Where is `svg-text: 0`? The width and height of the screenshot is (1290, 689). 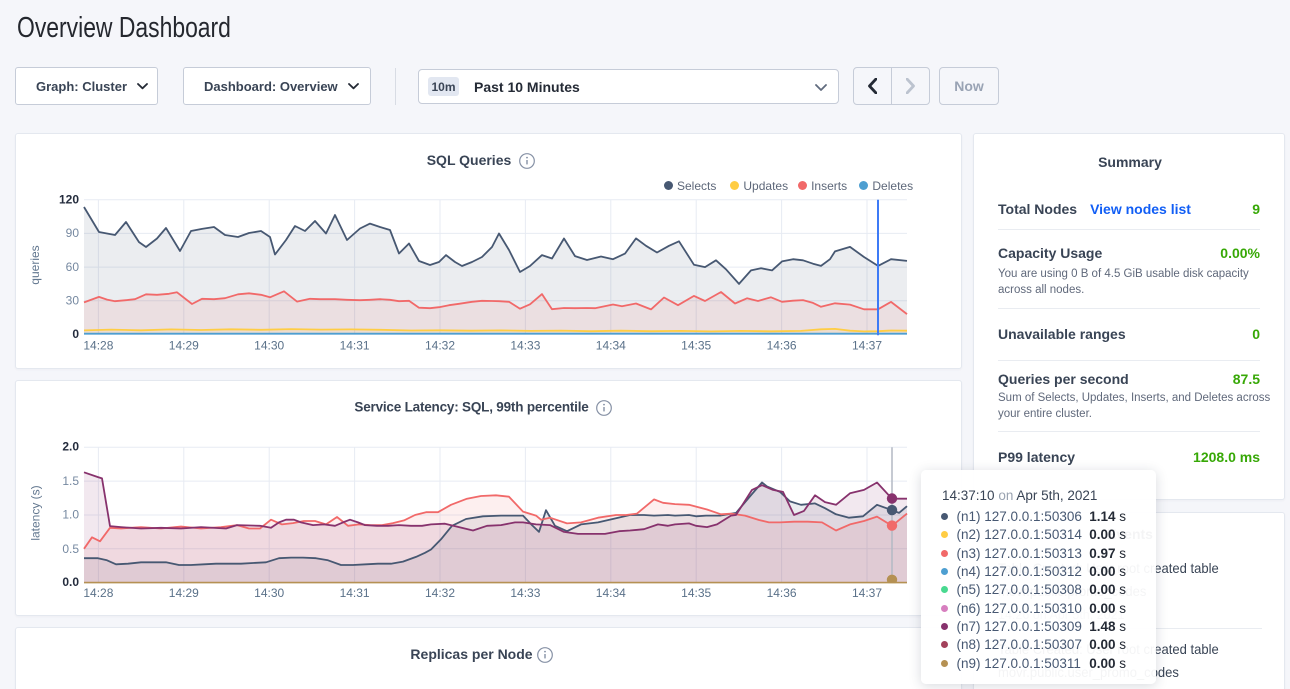 svg-text: 0 is located at coordinates (75, 334).